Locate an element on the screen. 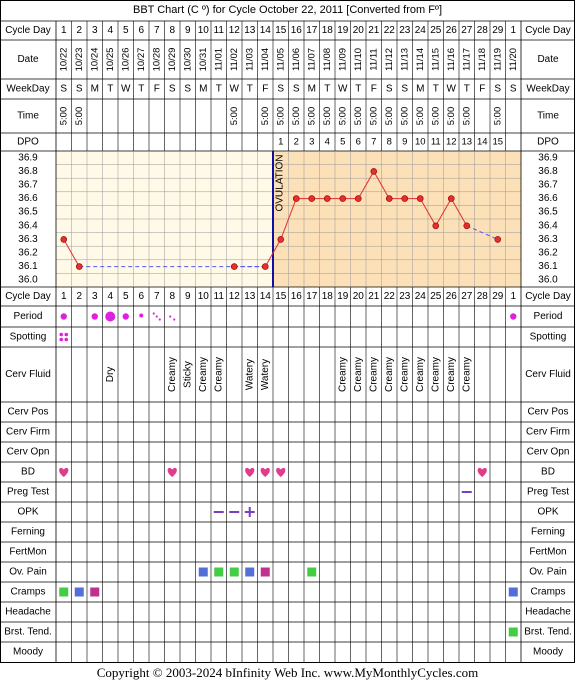  obs-row-label-left: Cerv Fluid is located at coordinates (28, 374).